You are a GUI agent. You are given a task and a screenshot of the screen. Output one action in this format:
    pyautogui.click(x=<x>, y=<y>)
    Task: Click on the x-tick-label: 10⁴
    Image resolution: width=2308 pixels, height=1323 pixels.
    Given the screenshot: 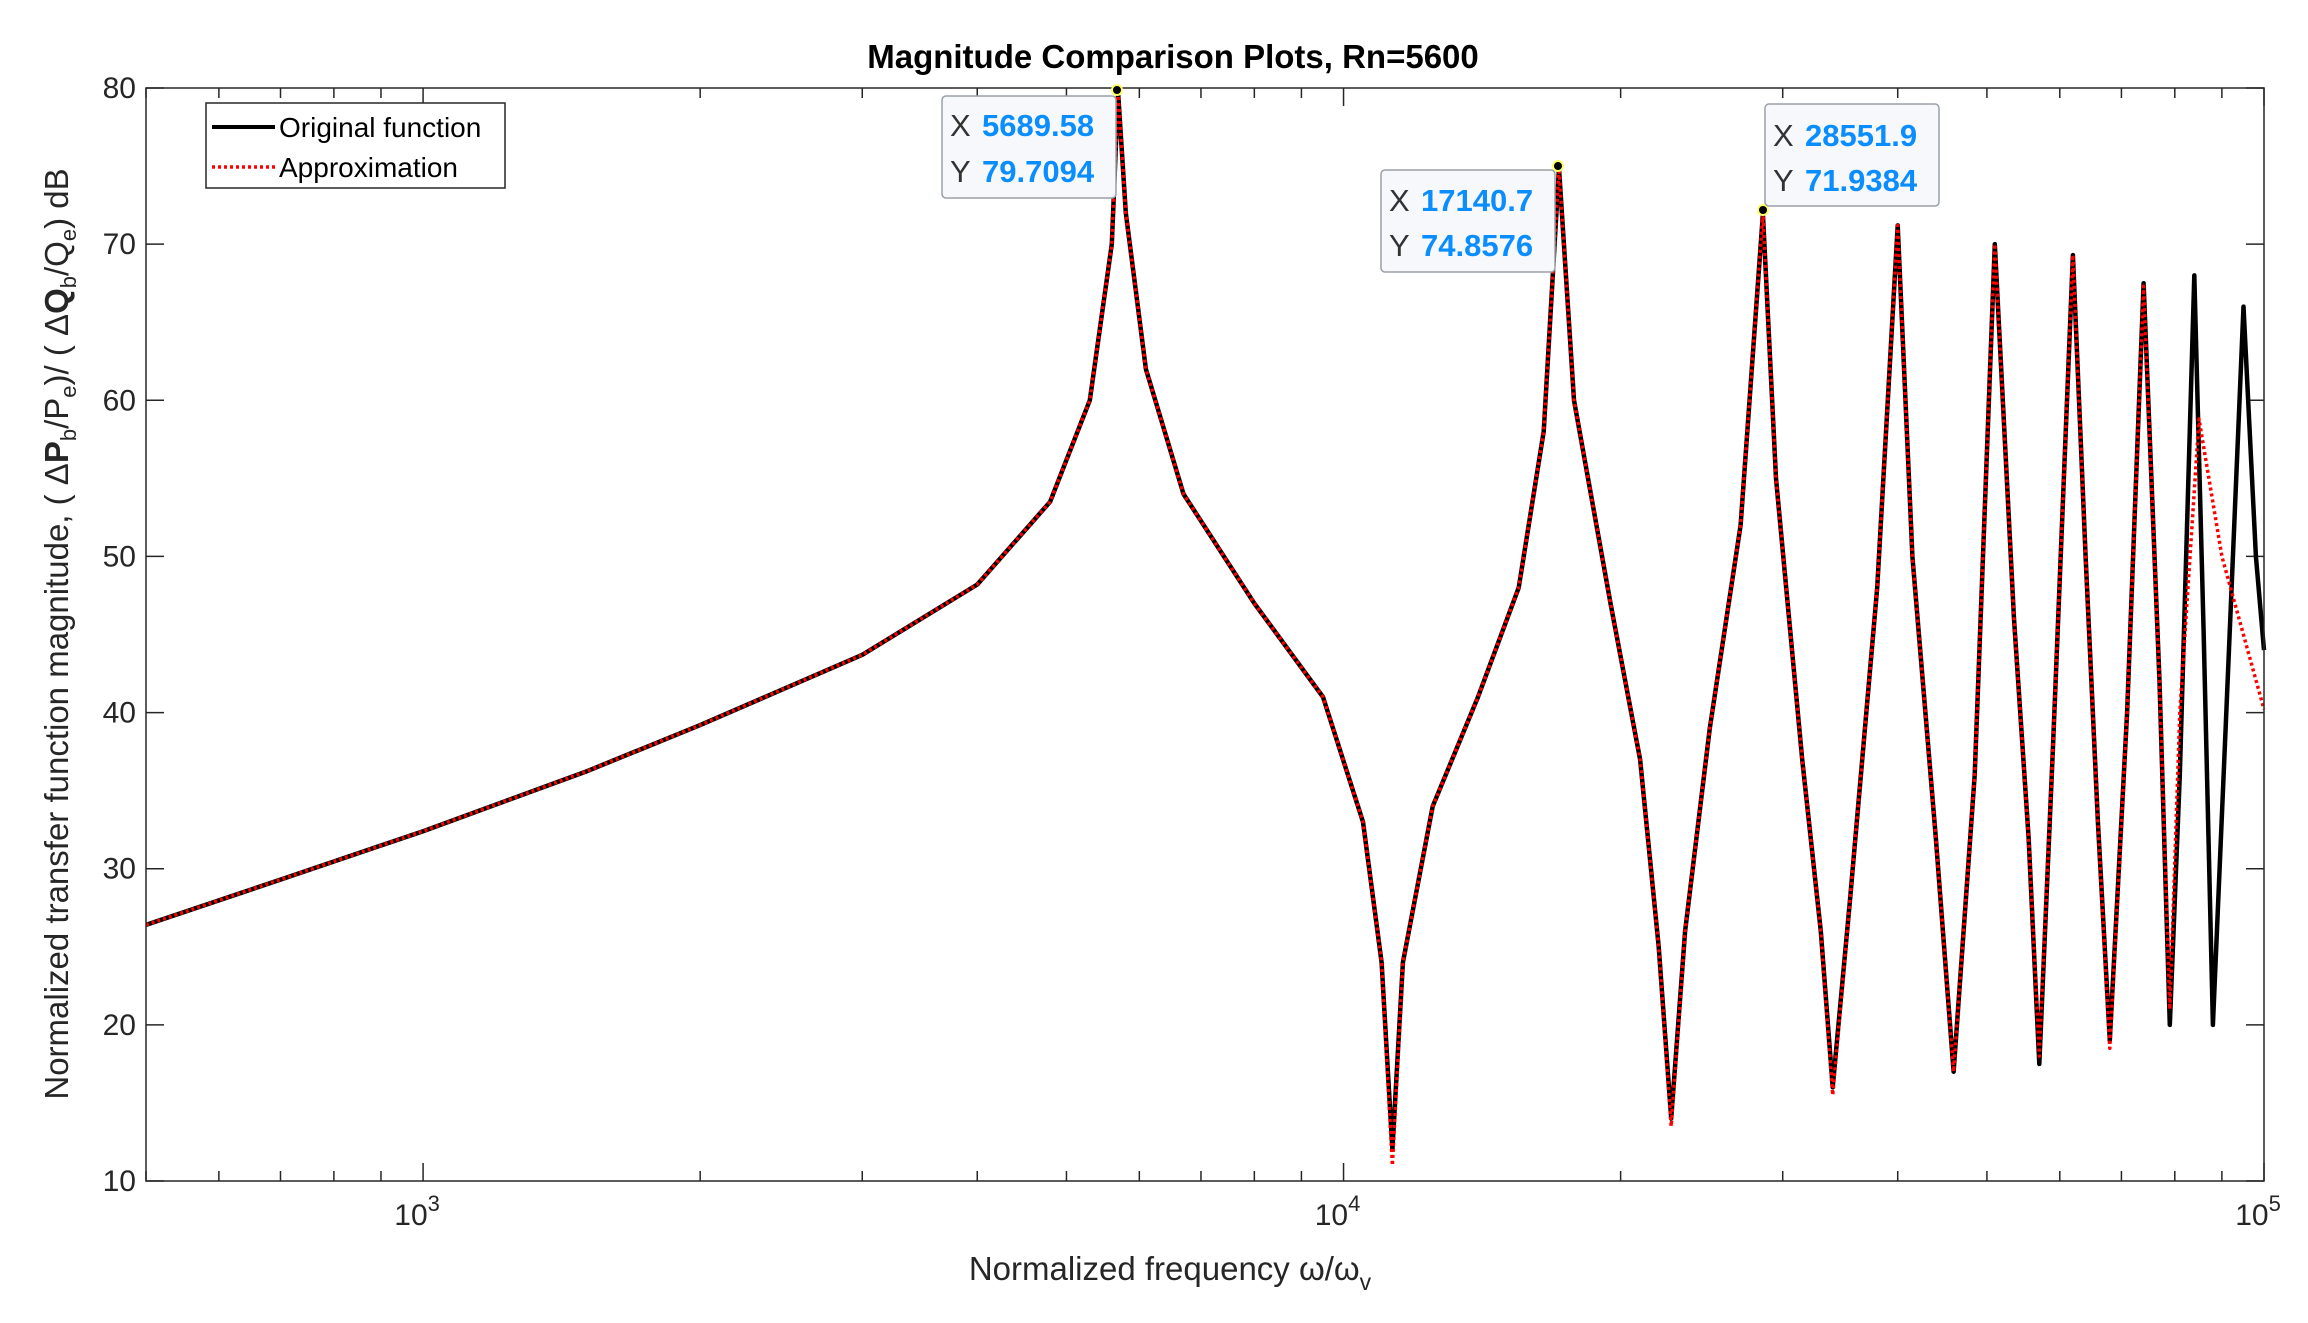 What is the action you would take?
    pyautogui.click(x=1338, y=1211)
    